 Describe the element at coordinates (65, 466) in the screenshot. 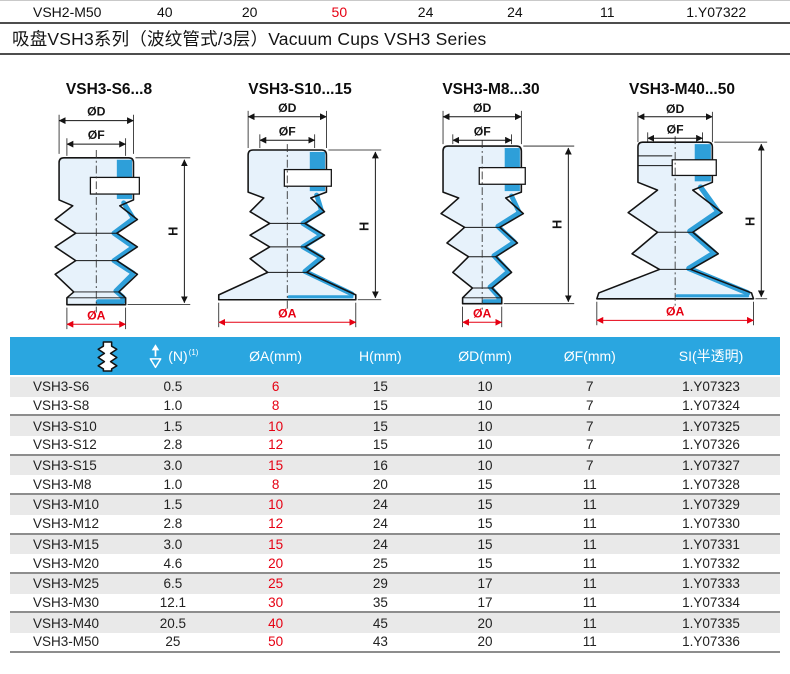

I see `model-cell: VSH3-S15` at that location.